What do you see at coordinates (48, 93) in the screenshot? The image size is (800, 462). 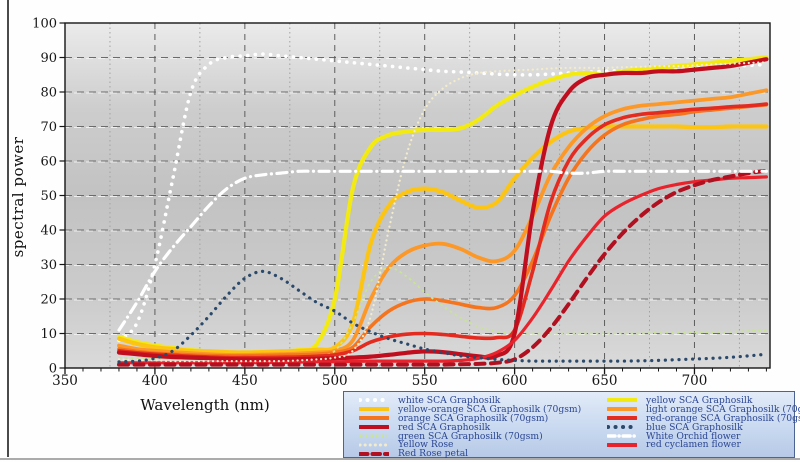 I see `y-tick-label: 80` at bounding box center [48, 93].